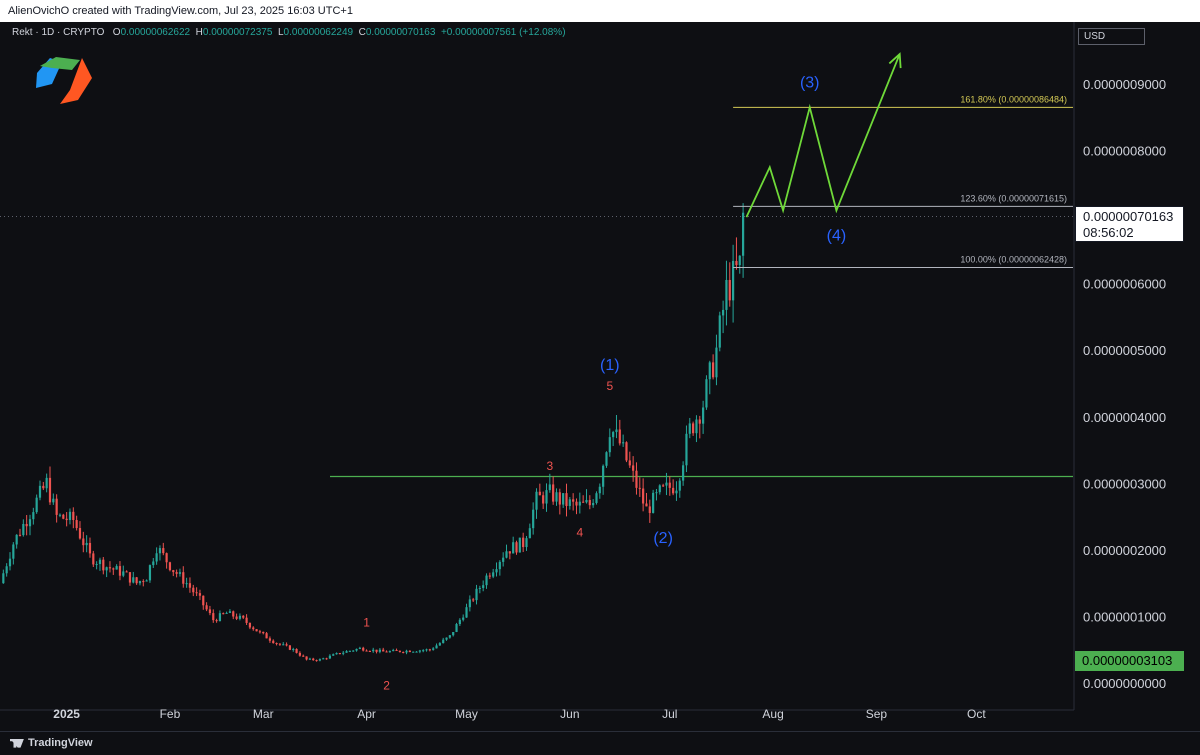 The height and width of the screenshot is (755, 1200). What do you see at coordinates (58, 32) in the screenshot?
I see `symbol-name: Rekt · 1D · CRYPTO` at bounding box center [58, 32].